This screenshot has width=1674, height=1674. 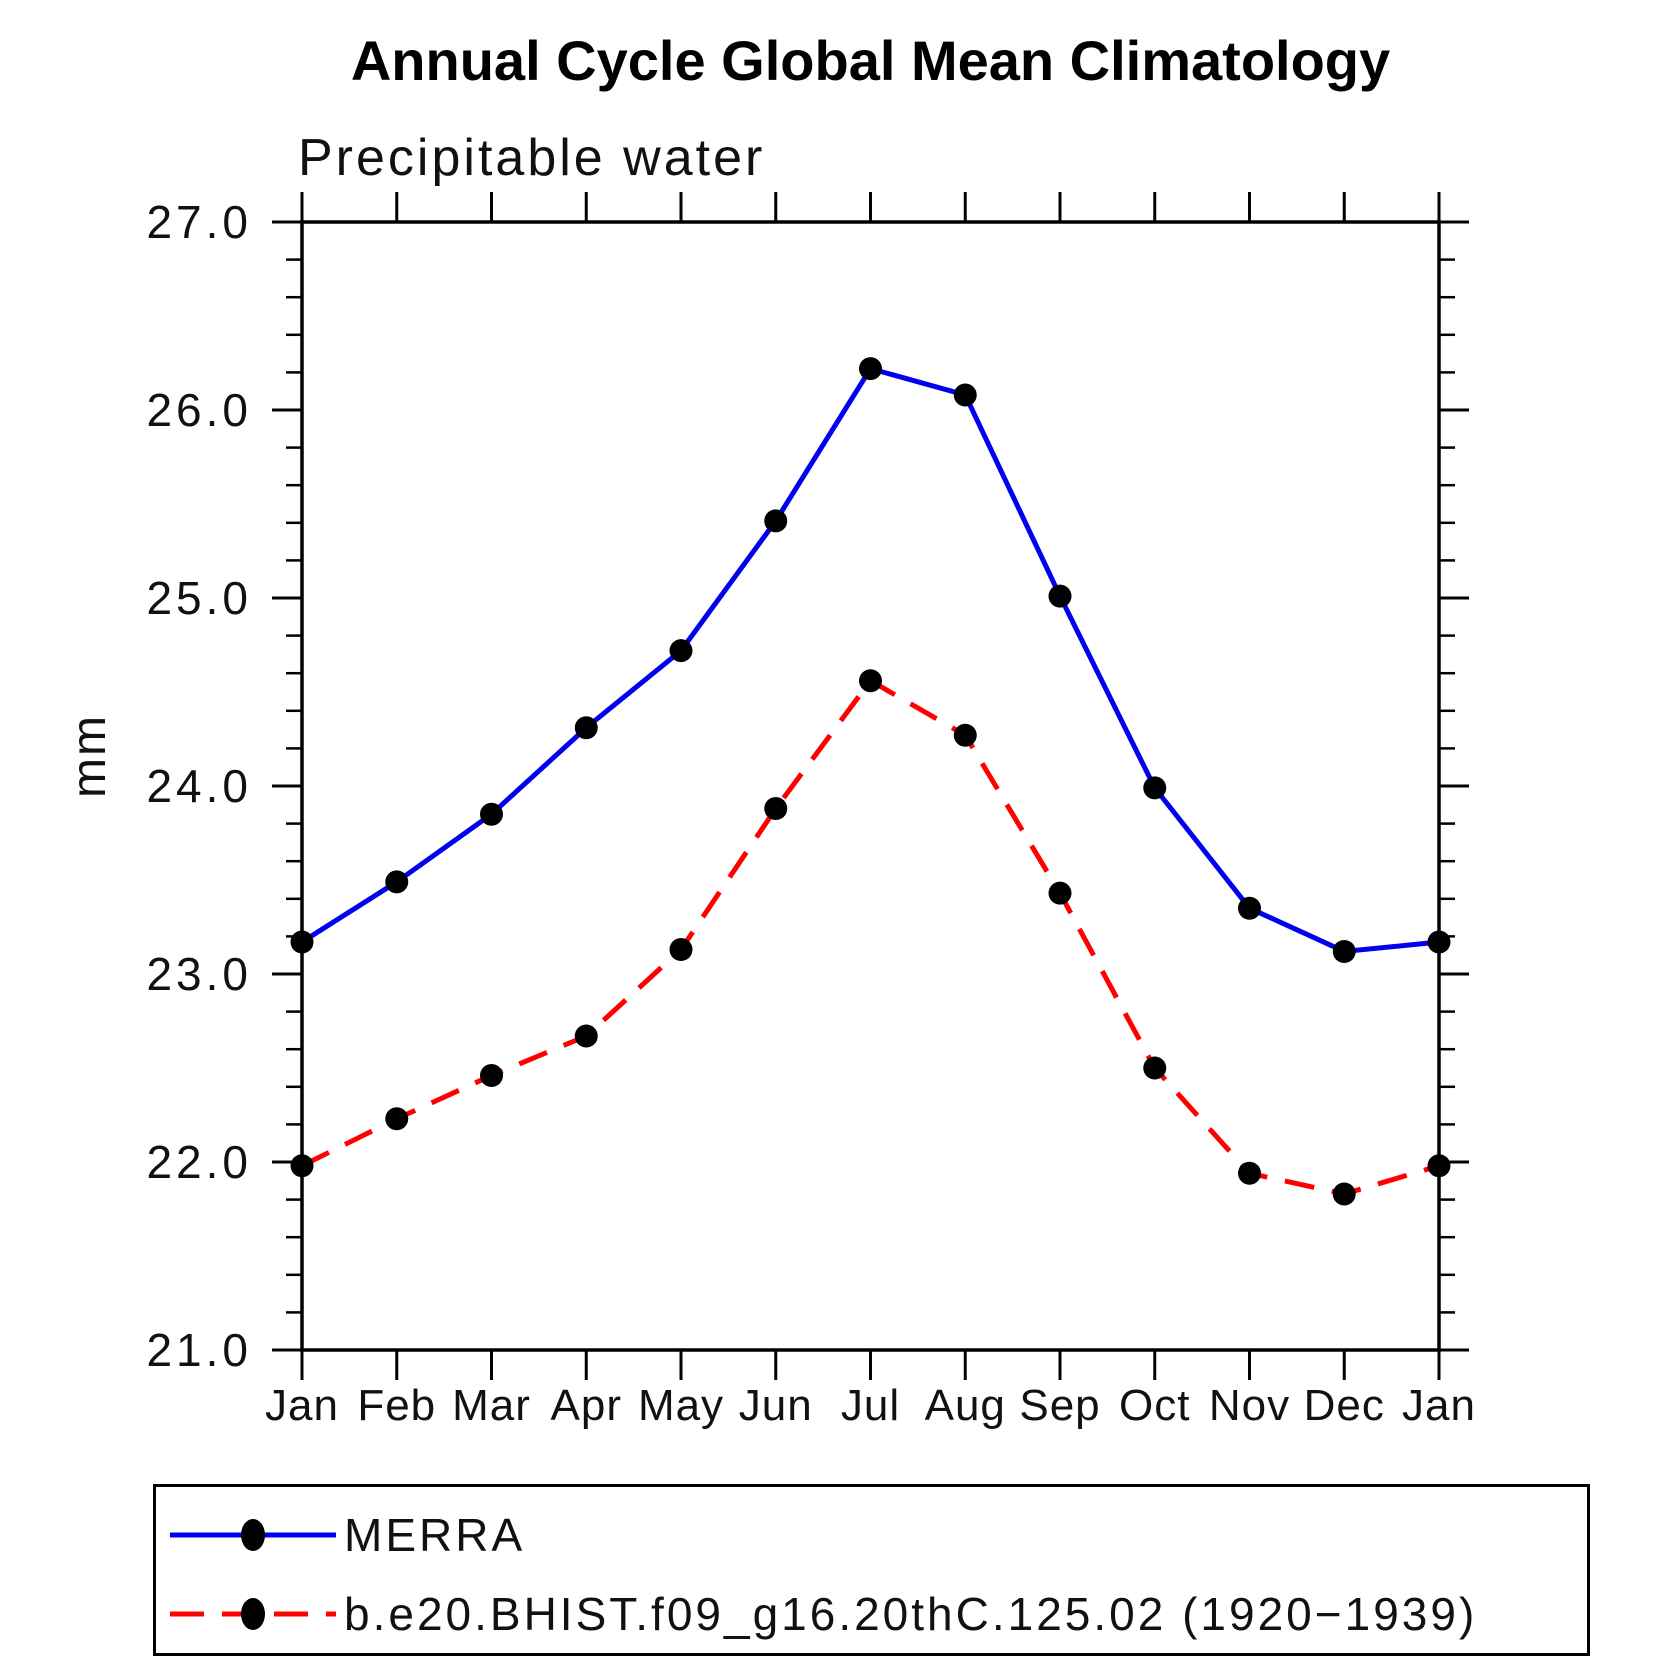 I want to click on y-tick-label: 24.0, so click(x=199, y=786).